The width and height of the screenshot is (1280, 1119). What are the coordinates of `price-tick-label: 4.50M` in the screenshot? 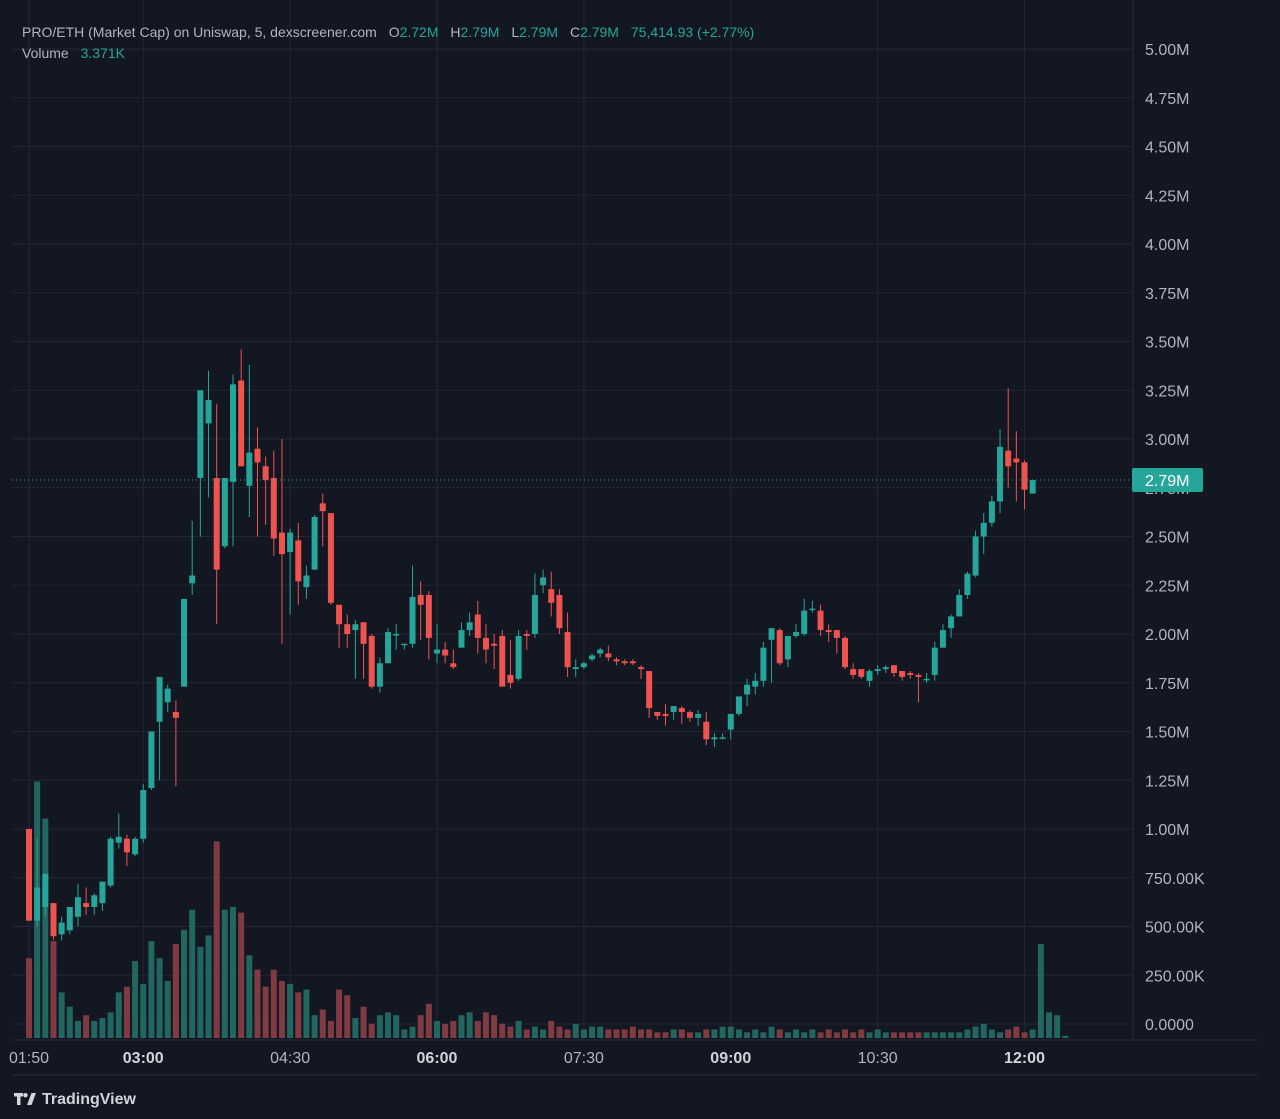 It's located at (1167, 148).